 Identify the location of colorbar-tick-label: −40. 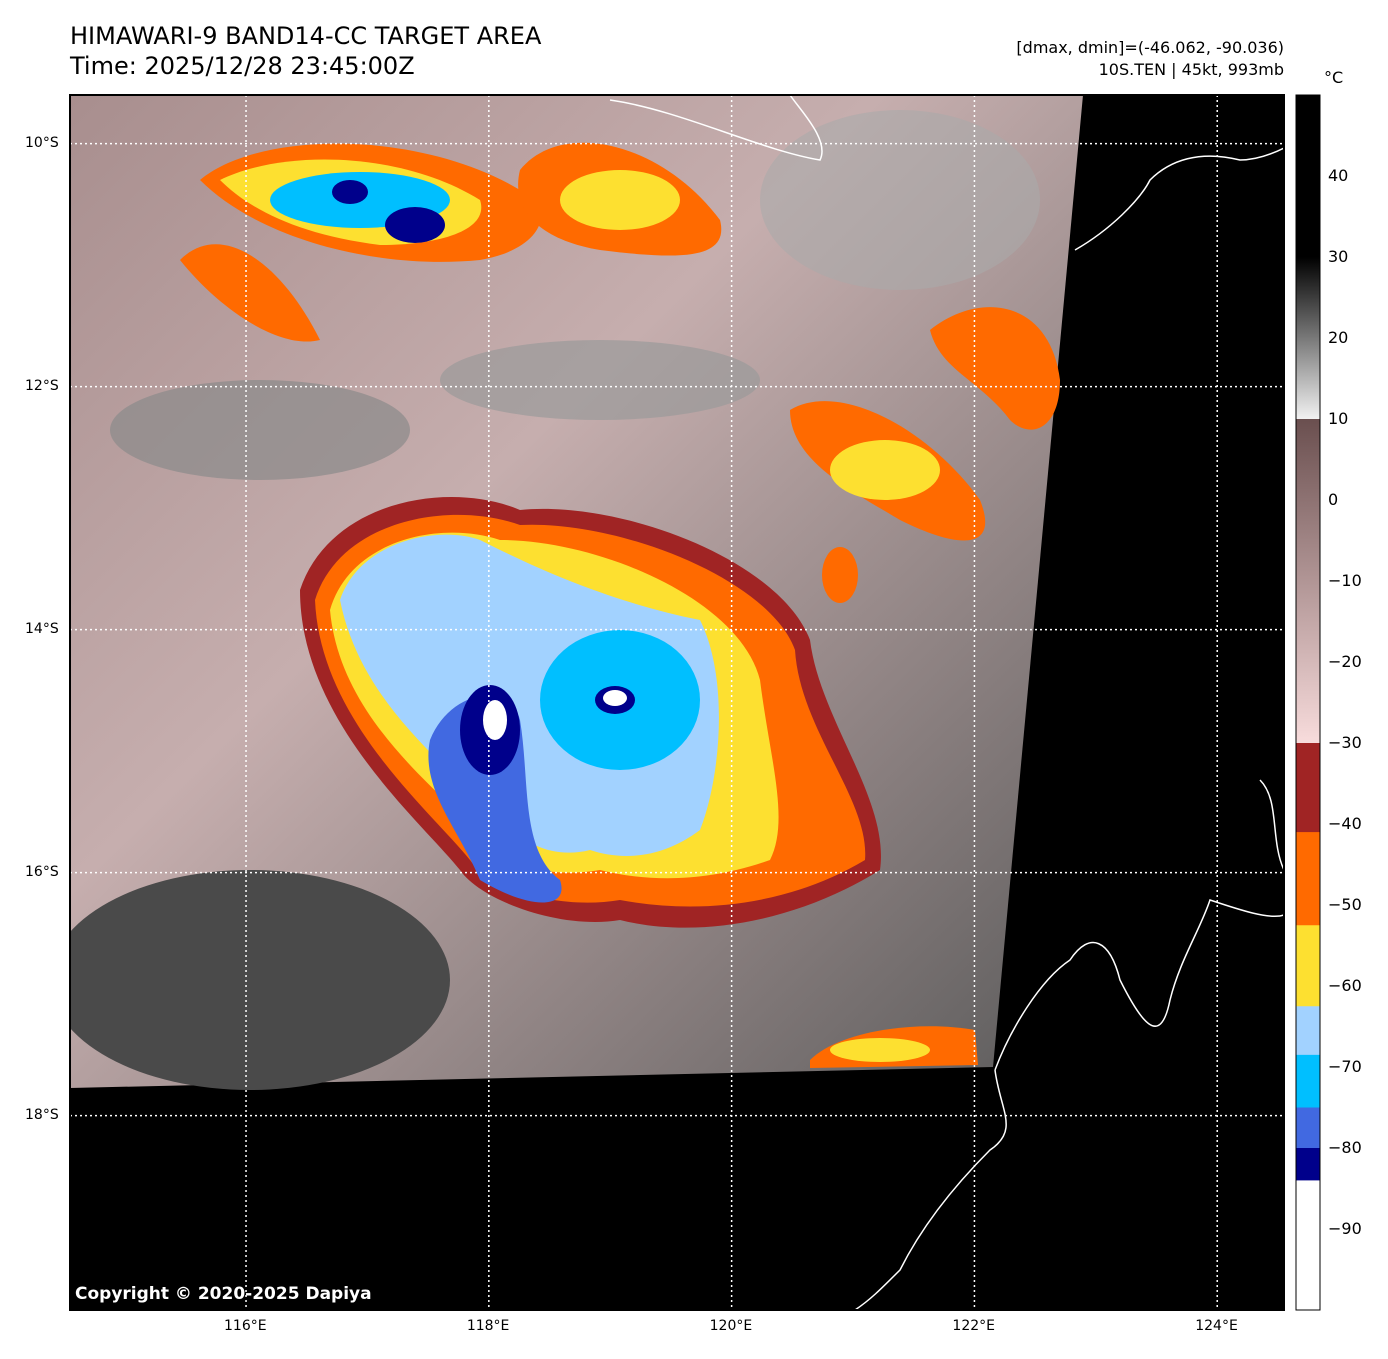
(1345, 823).